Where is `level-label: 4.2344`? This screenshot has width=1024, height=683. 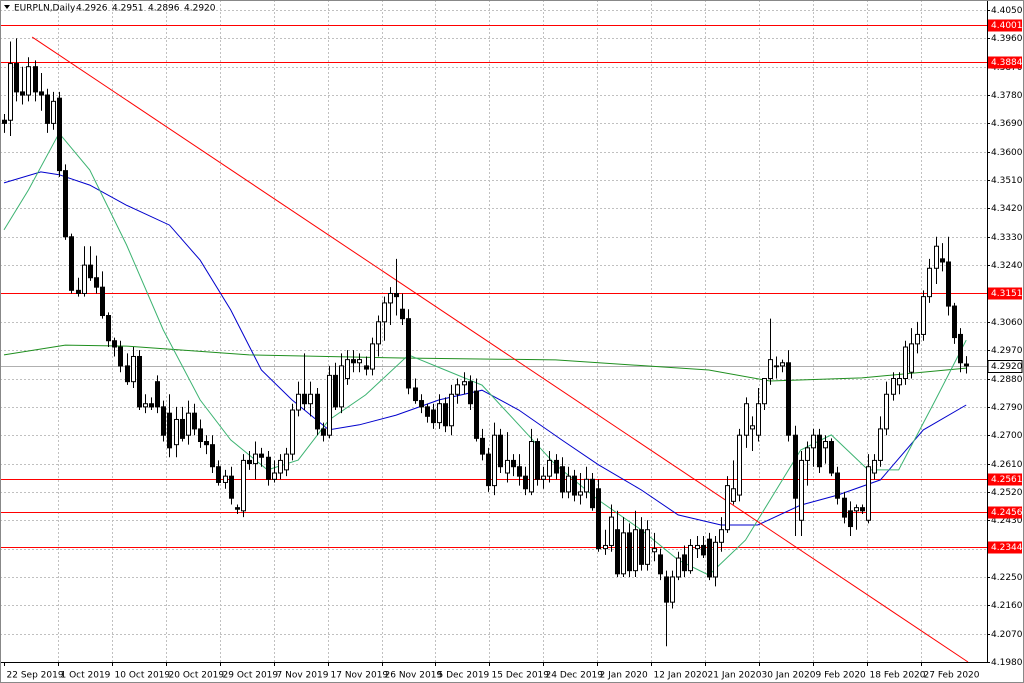 level-label: 4.2344 is located at coordinates (1007, 548).